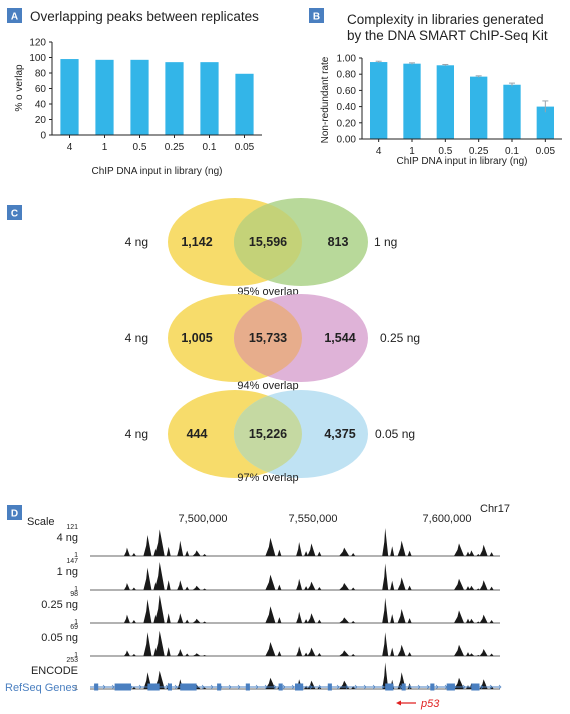 Image resolution: width=570 pixels, height=714 pixels. What do you see at coordinates (445, 151) in the screenshot?
I see `b-x-tick-label: 0.5` at bounding box center [445, 151].